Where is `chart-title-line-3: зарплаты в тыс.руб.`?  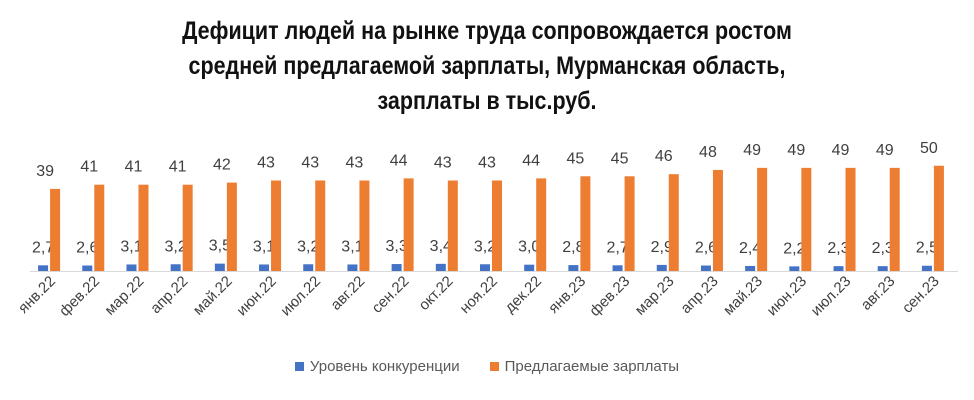 chart-title-line-3: зарплаты в тыс.руб. is located at coordinates (487, 101).